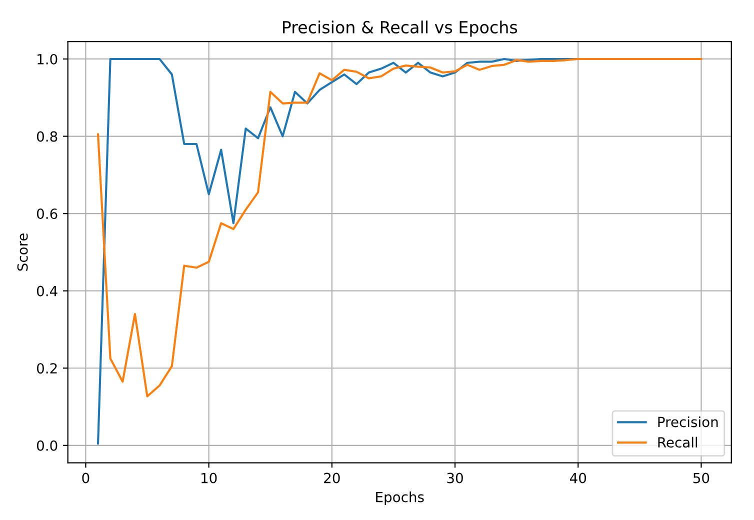 The image size is (754, 520). Describe the element at coordinates (86, 478) in the screenshot. I see `x-tick-label: 0` at that location.